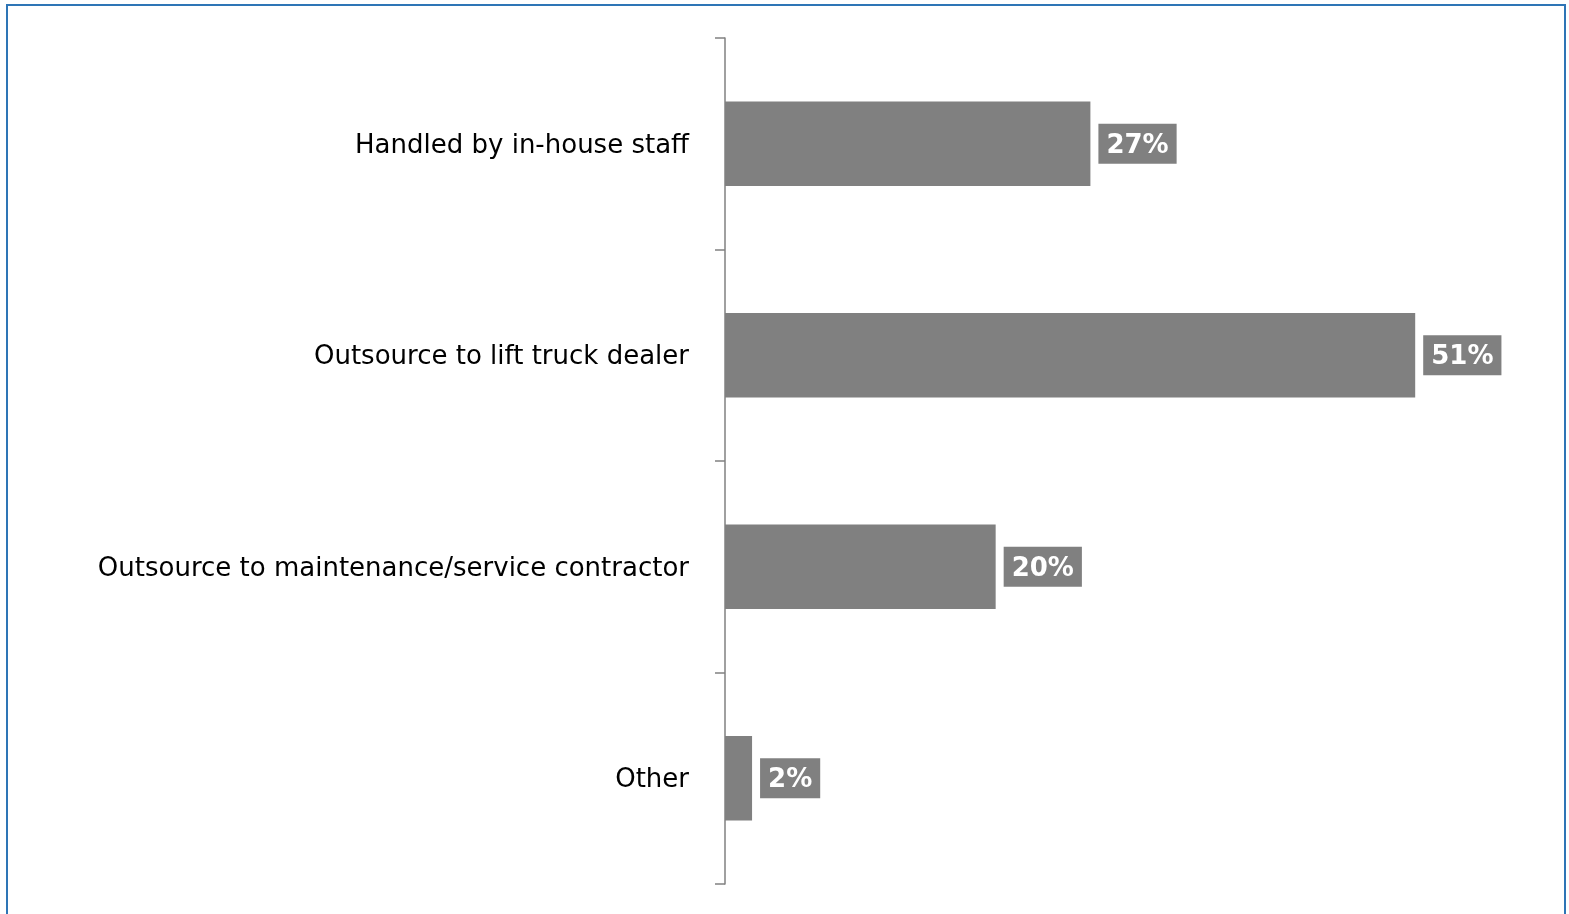 This screenshot has height=914, width=1569. I want to click on y-tick-label: Other, so click(652, 778).